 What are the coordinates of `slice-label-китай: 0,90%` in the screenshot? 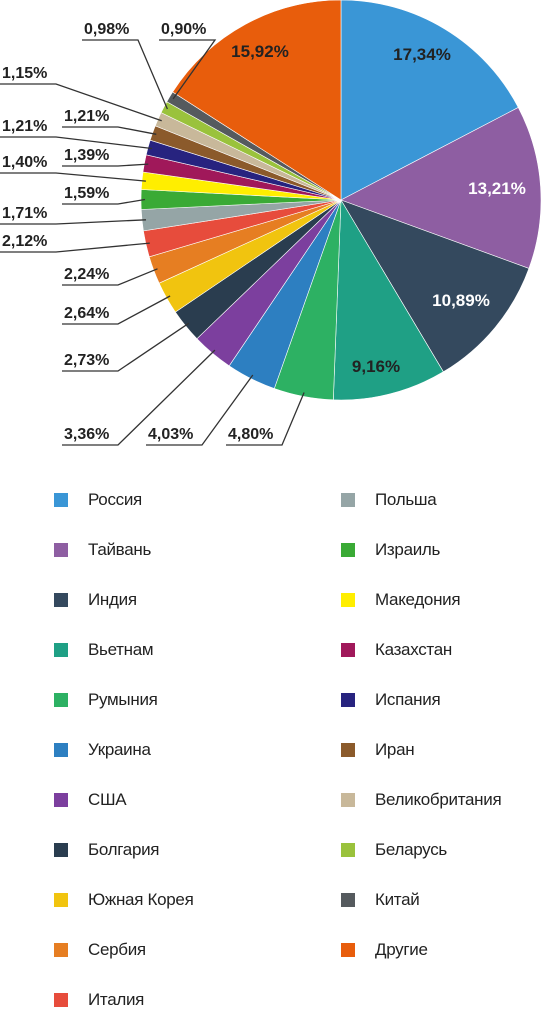 It's located at (183, 29).